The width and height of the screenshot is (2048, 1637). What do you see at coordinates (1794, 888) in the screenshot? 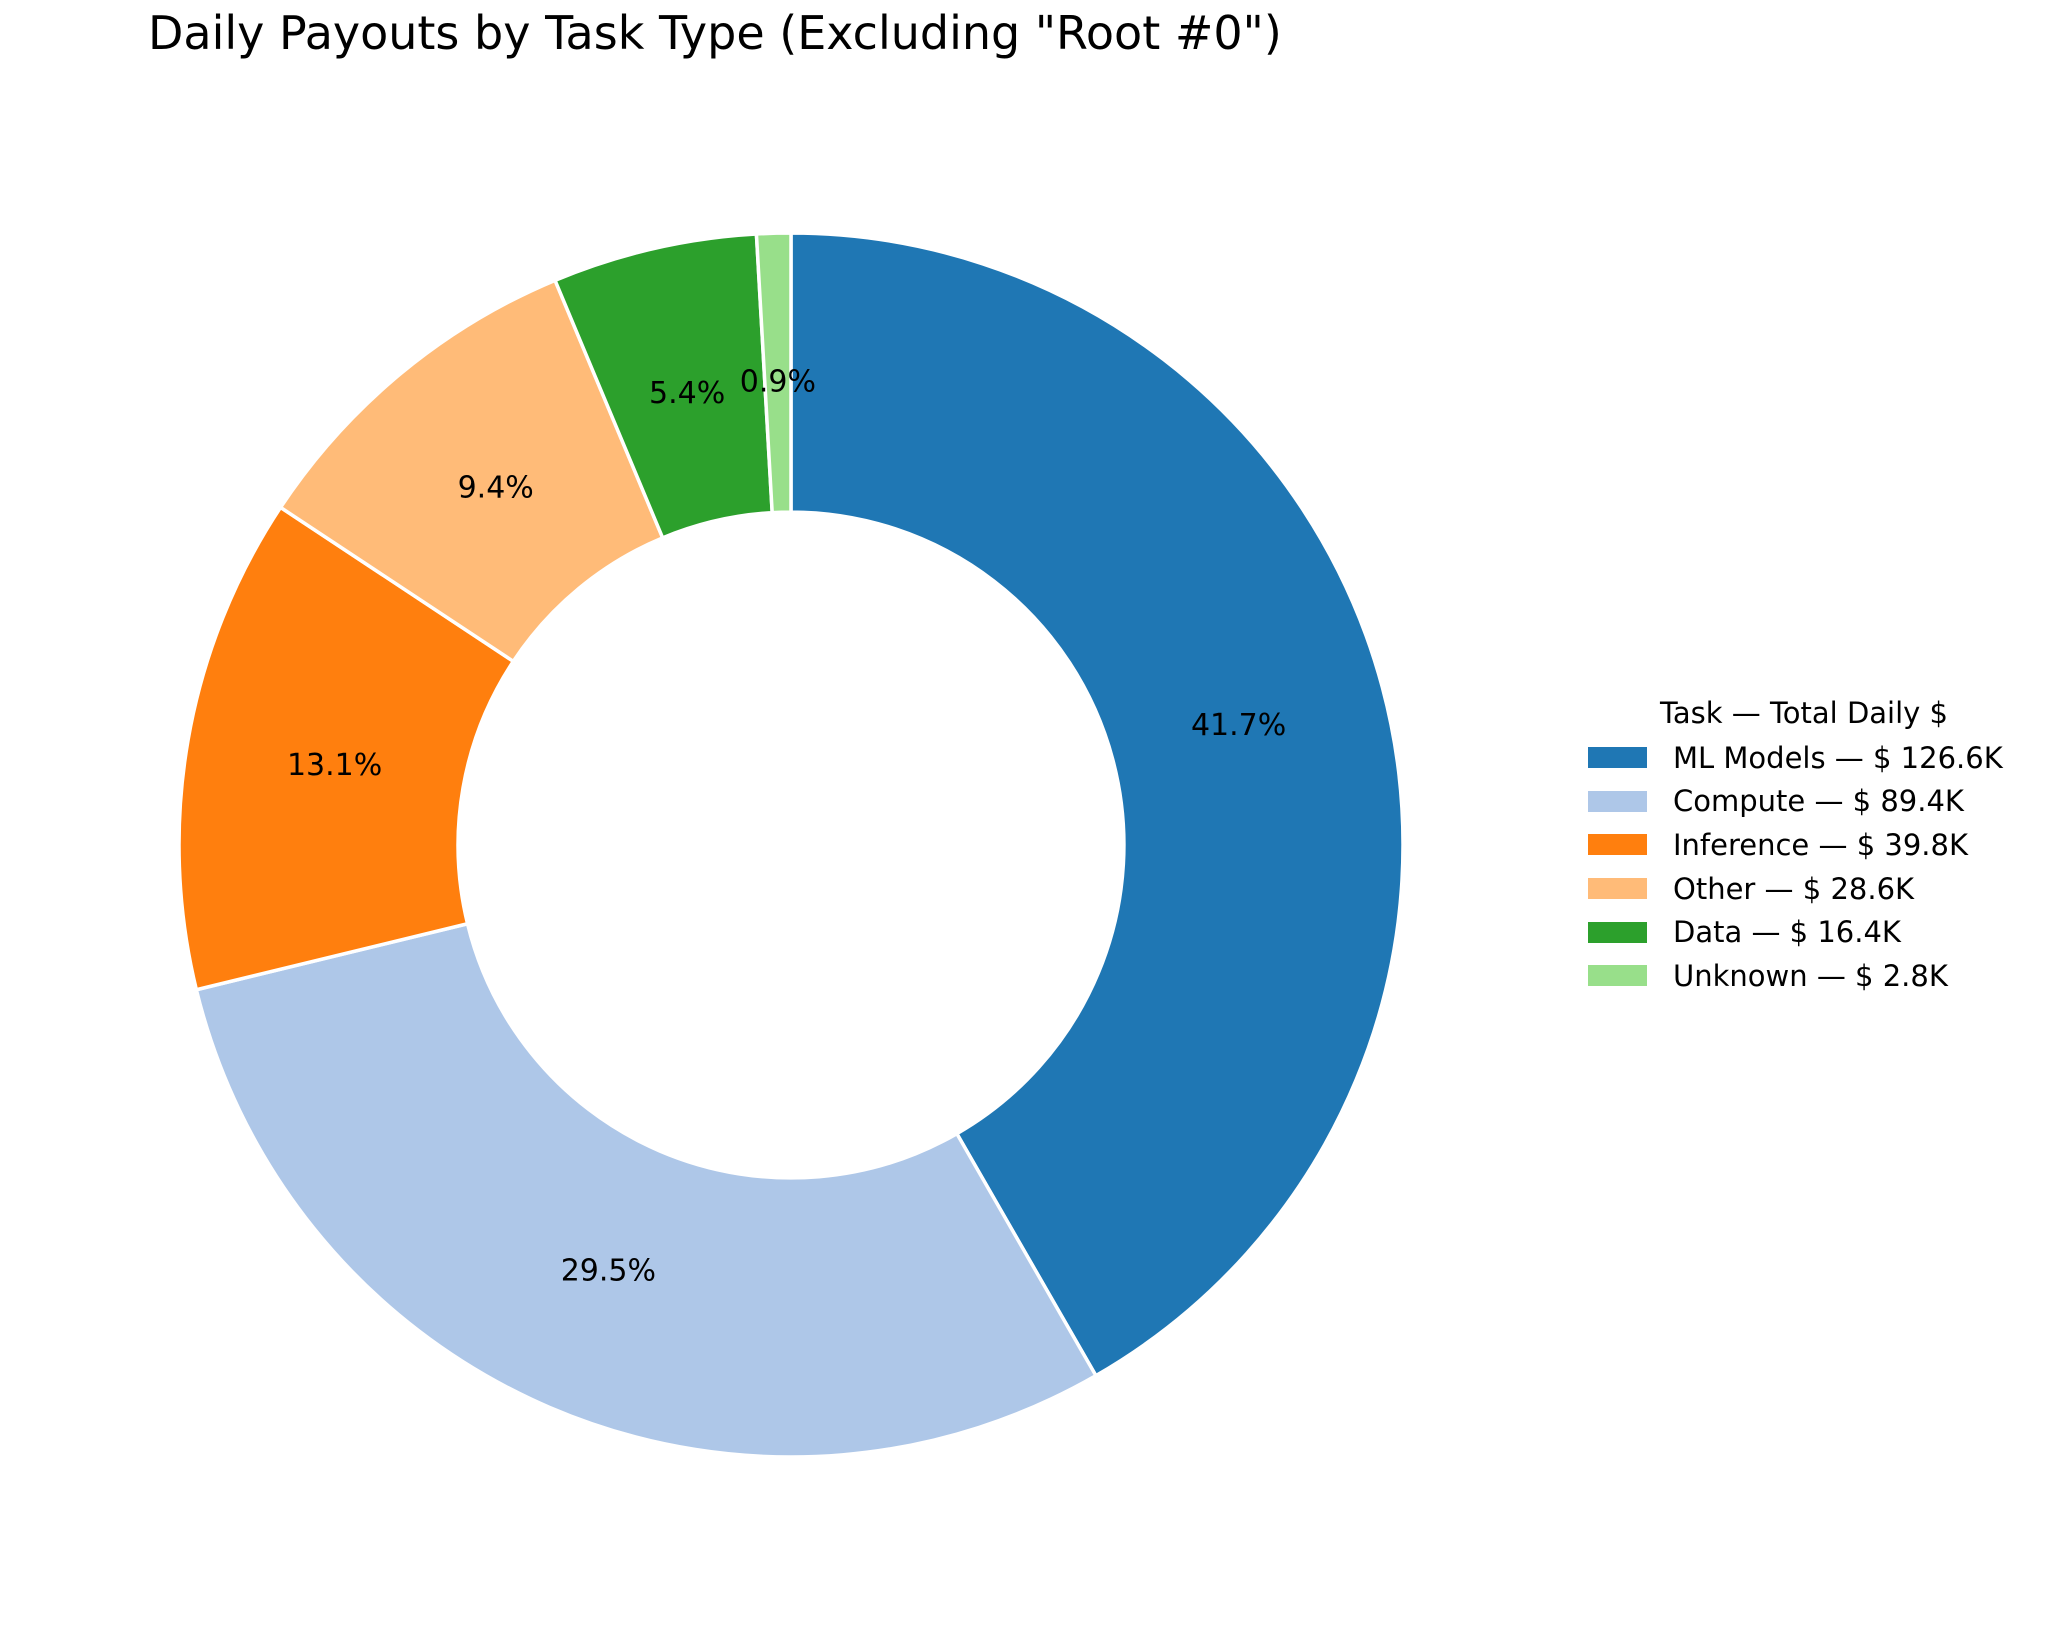
I see `legend-label-other: Other — $ 28.6K` at bounding box center [1794, 888].